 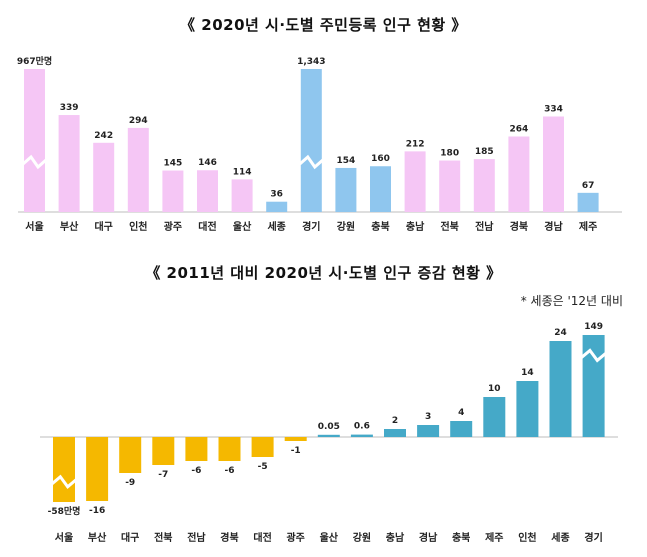 I want to click on chart1-category-12: 전북, so click(x=449, y=226).